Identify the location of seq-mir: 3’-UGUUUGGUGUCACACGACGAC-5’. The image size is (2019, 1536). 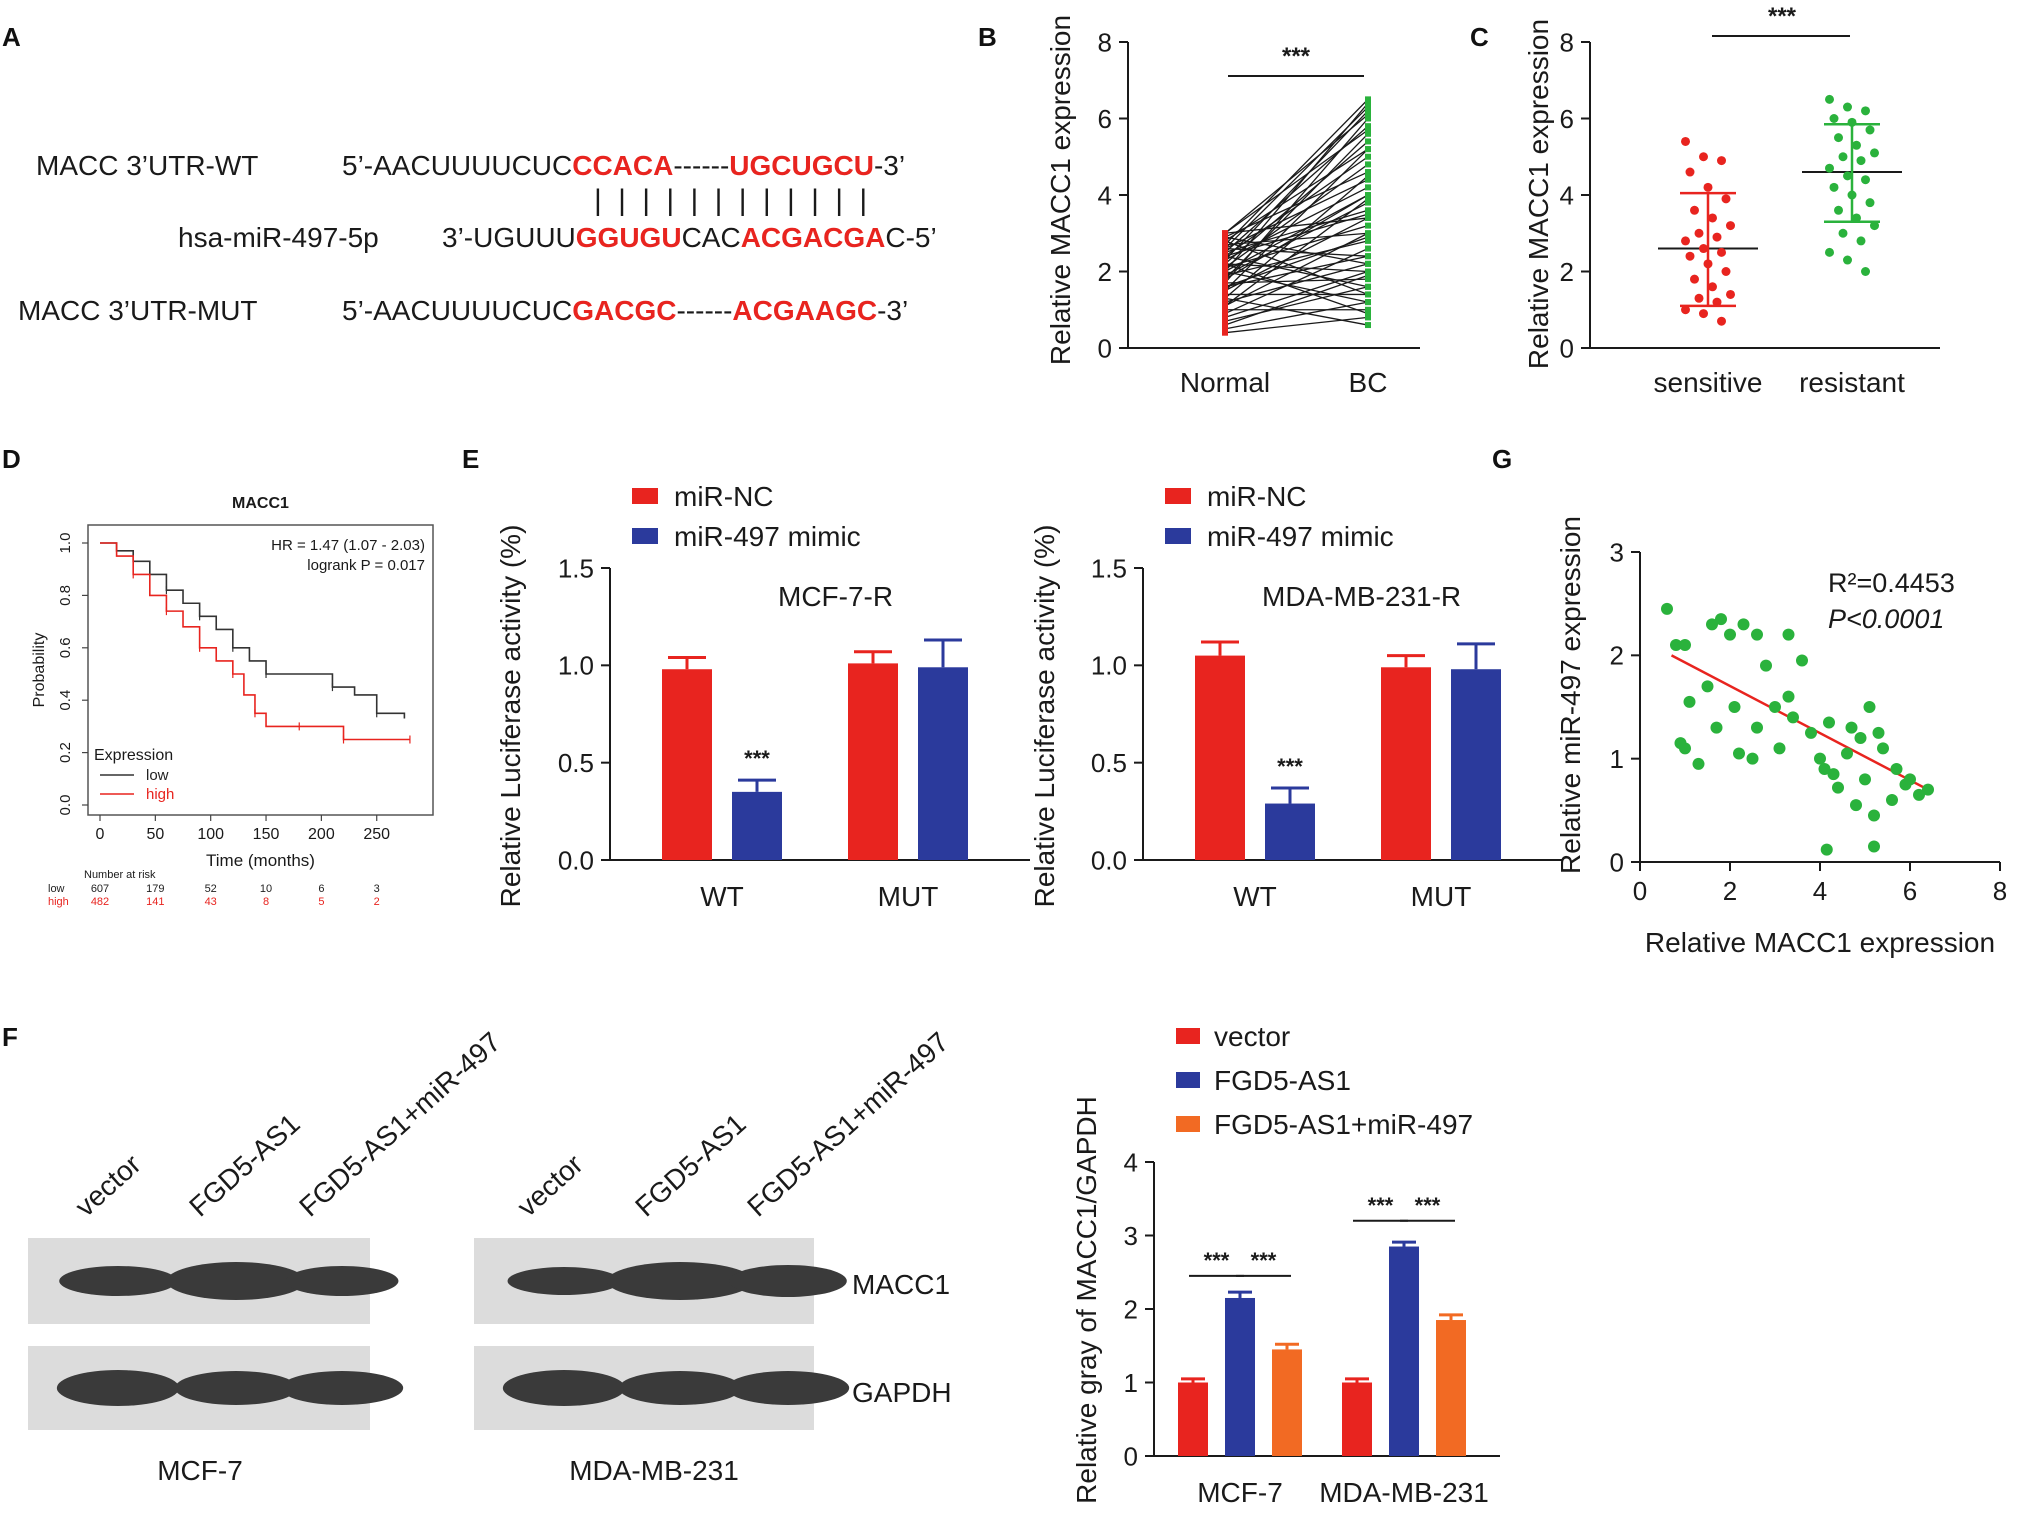
(689, 237).